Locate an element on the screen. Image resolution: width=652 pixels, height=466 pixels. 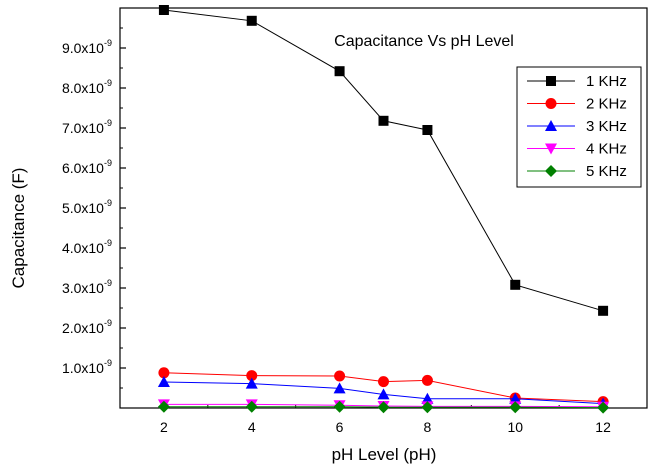
y-tick-mantissa: 3.0x10 is located at coordinates (83, 288).